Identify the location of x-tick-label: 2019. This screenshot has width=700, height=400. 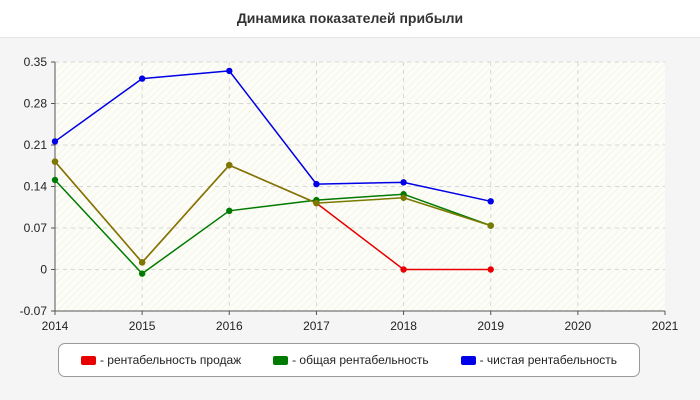
(490, 326).